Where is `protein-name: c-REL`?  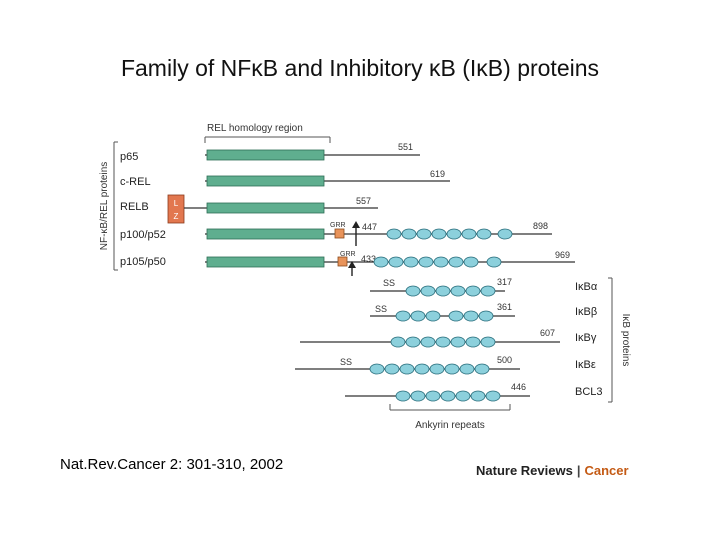 protein-name: c-REL is located at coordinates (135, 182).